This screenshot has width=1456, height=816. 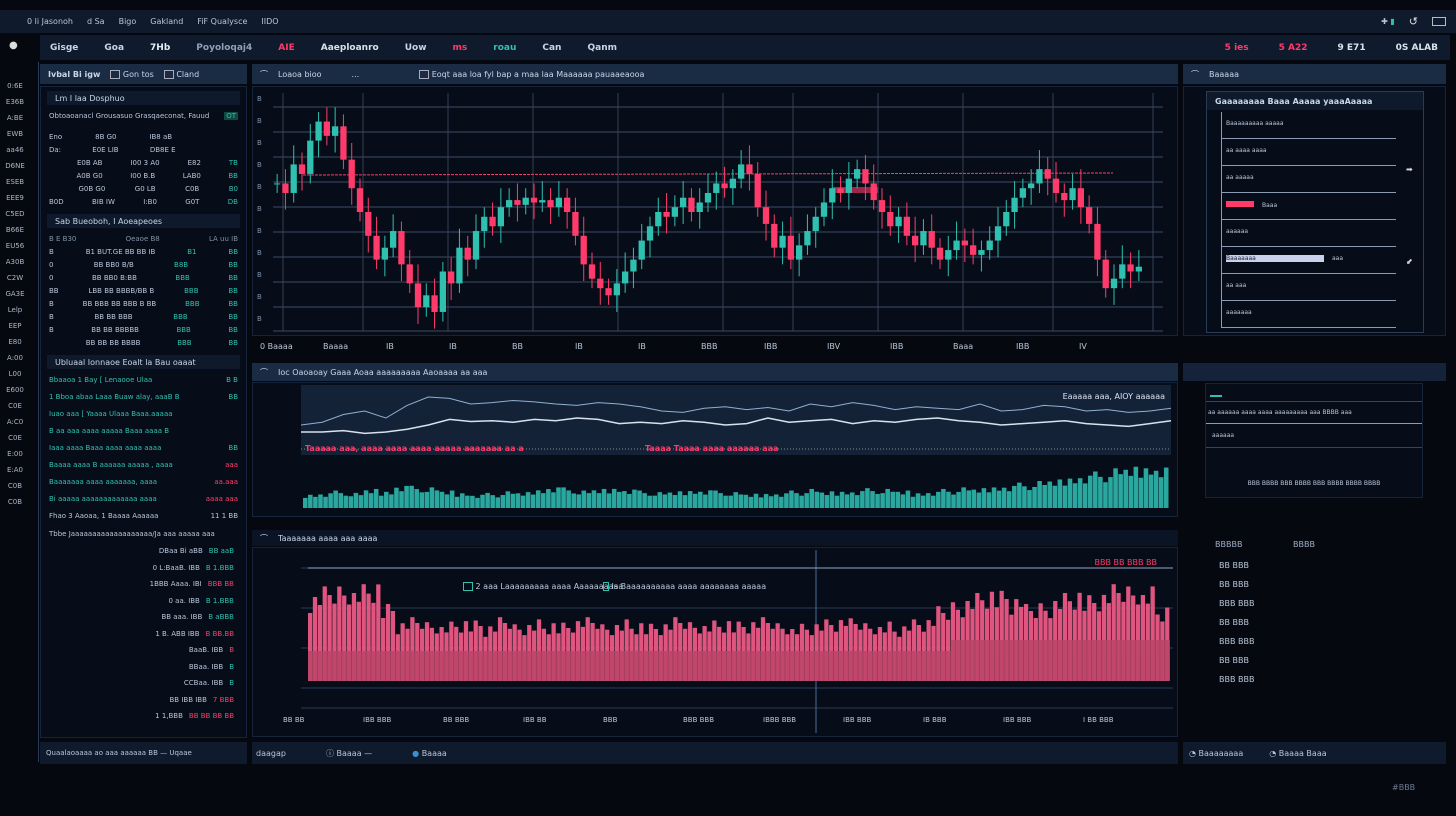 I want to click on toolbar-item: 7Hb, so click(x=160, y=47).